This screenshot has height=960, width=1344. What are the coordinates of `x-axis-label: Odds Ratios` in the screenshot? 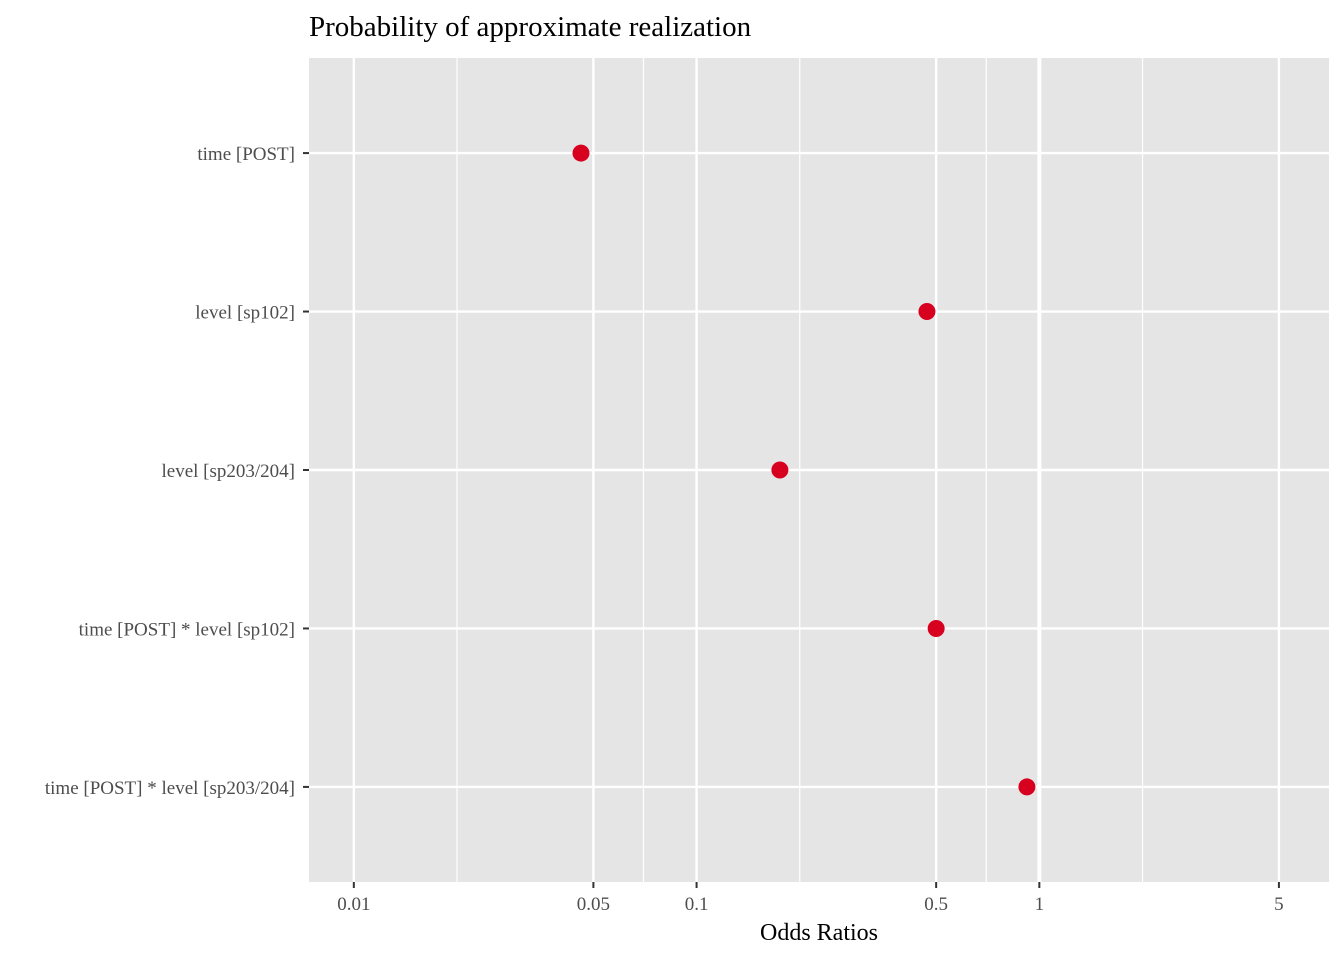 It's located at (819, 933).